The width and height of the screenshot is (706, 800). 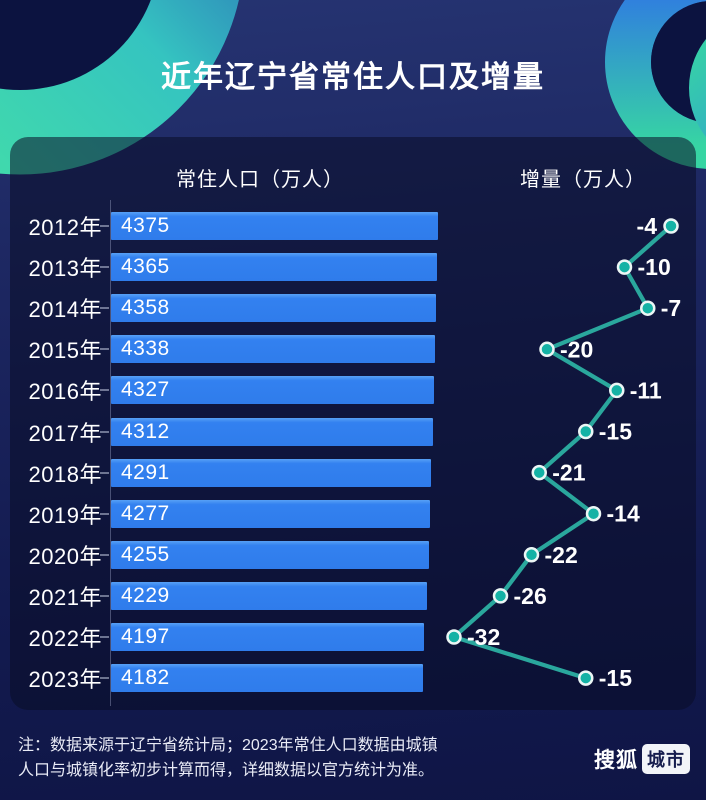 I want to click on year-label: 2023年, so click(x=65, y=680).